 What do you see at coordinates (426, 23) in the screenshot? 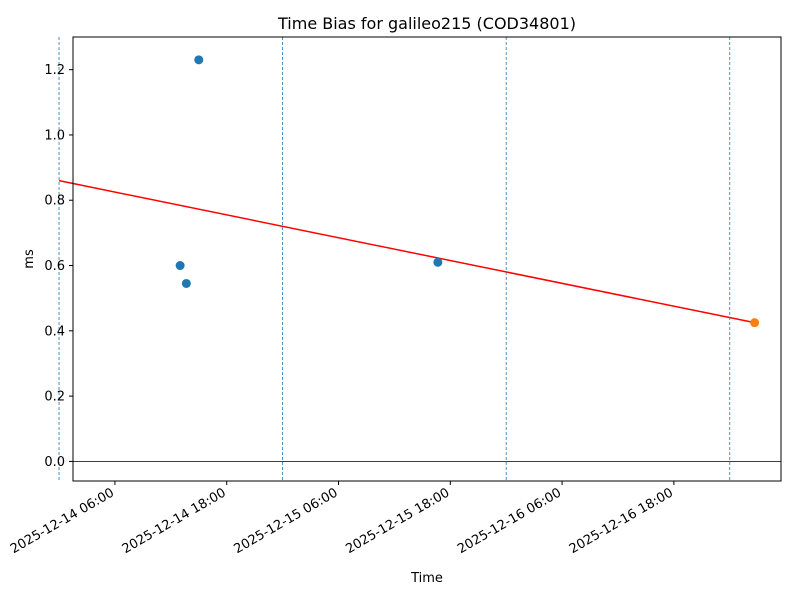
I see `chart-title: Time Bias for galileo215 (COD34801)` at bounding box center [426, 23].